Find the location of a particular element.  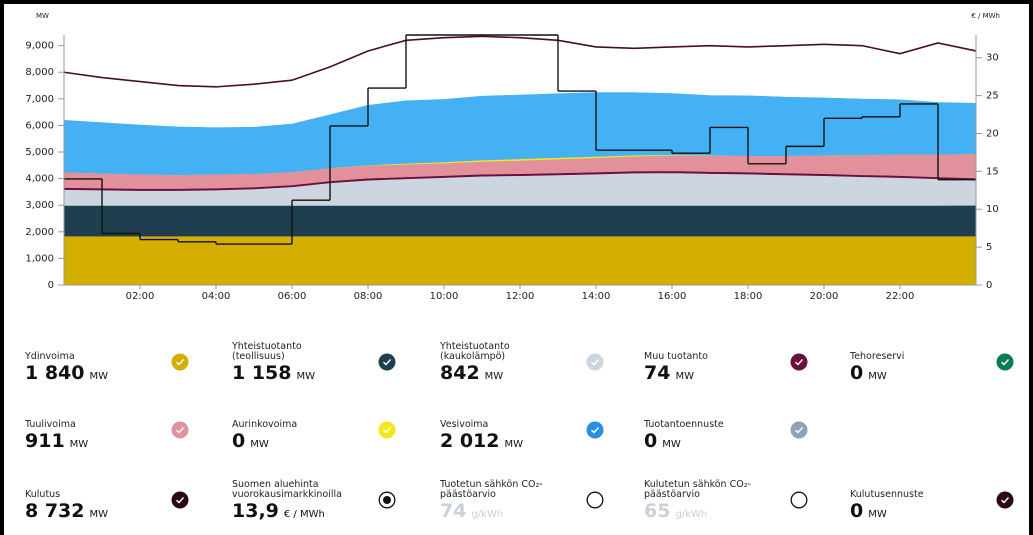

item-value: 65 is located at coordinates (657, 511).